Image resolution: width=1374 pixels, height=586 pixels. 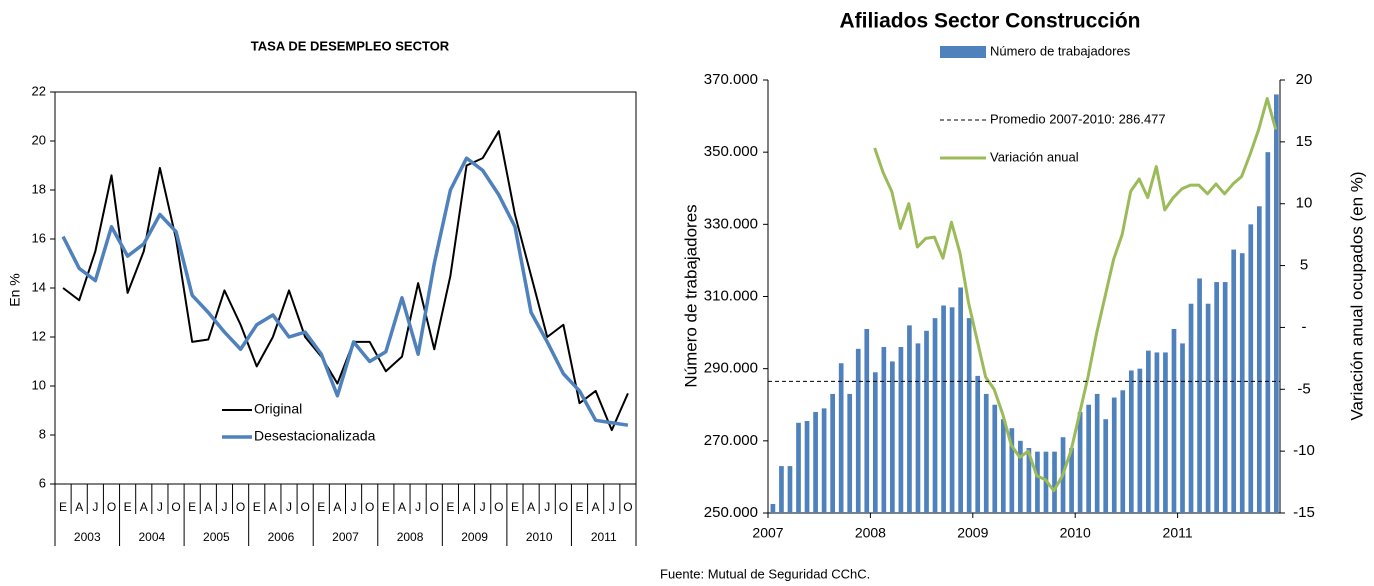 I want to click on y-tick-label: 290.000, so click(x=731, y=368).